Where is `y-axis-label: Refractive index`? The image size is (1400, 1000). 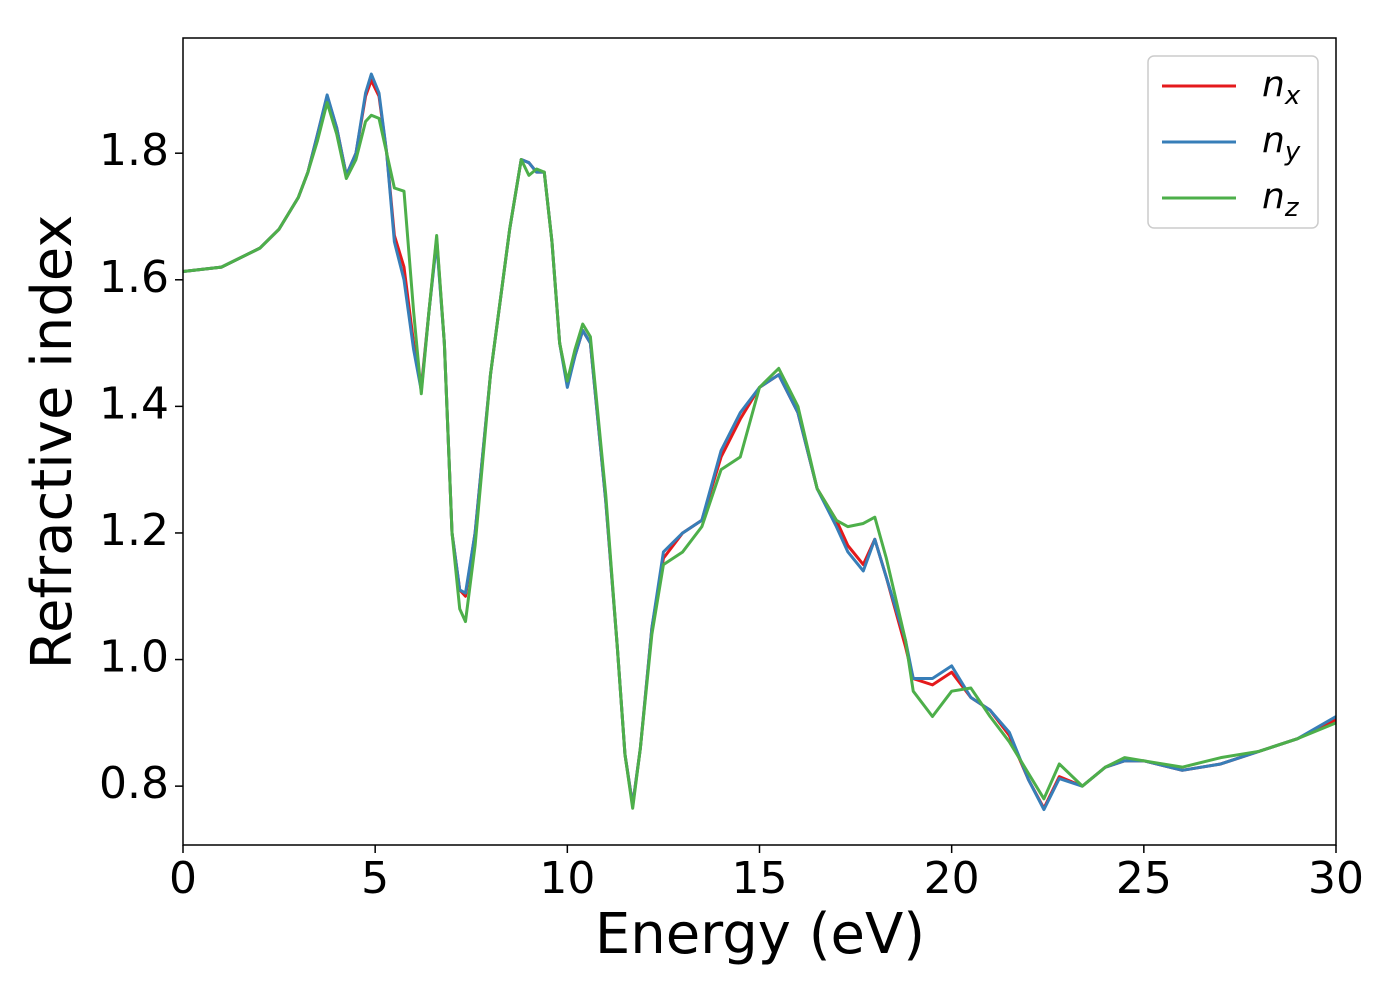
y-axis-label: Refractive index is located at coordinates (52, 442).